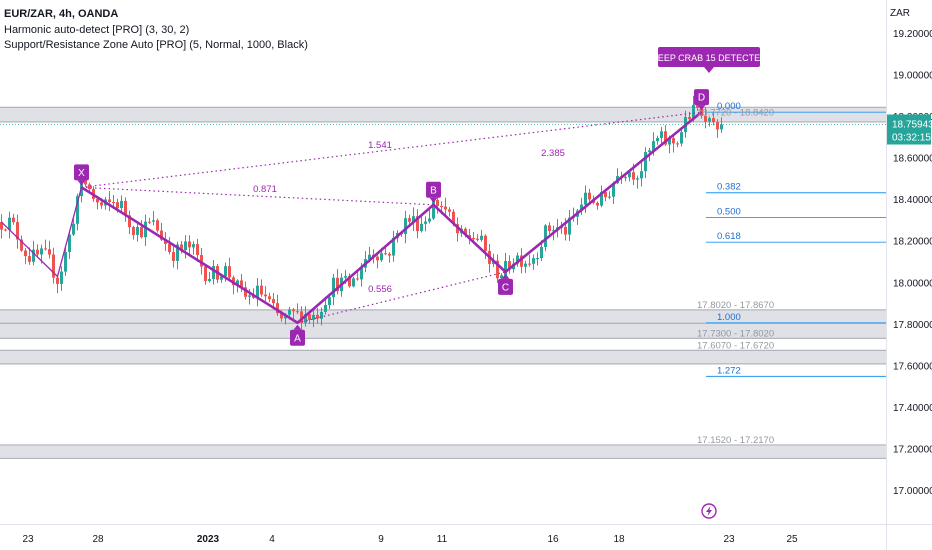 The width and height of the screenshot is (932, 550). Describe the element at coordinates (701, 97) in the screenshot. I see `point-marker-d` at that location.